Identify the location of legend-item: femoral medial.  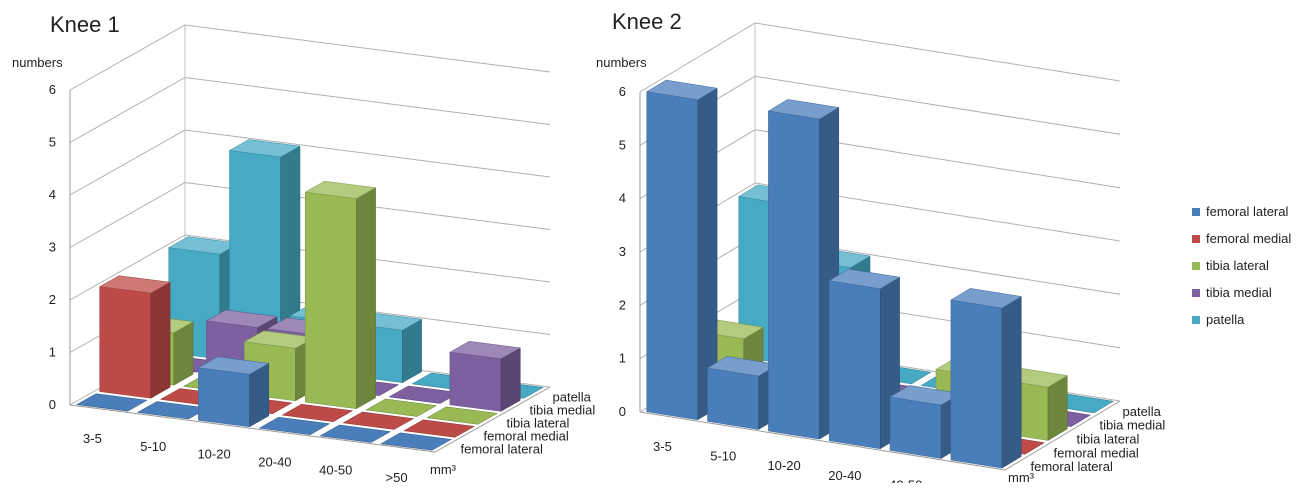
(1241, 238).